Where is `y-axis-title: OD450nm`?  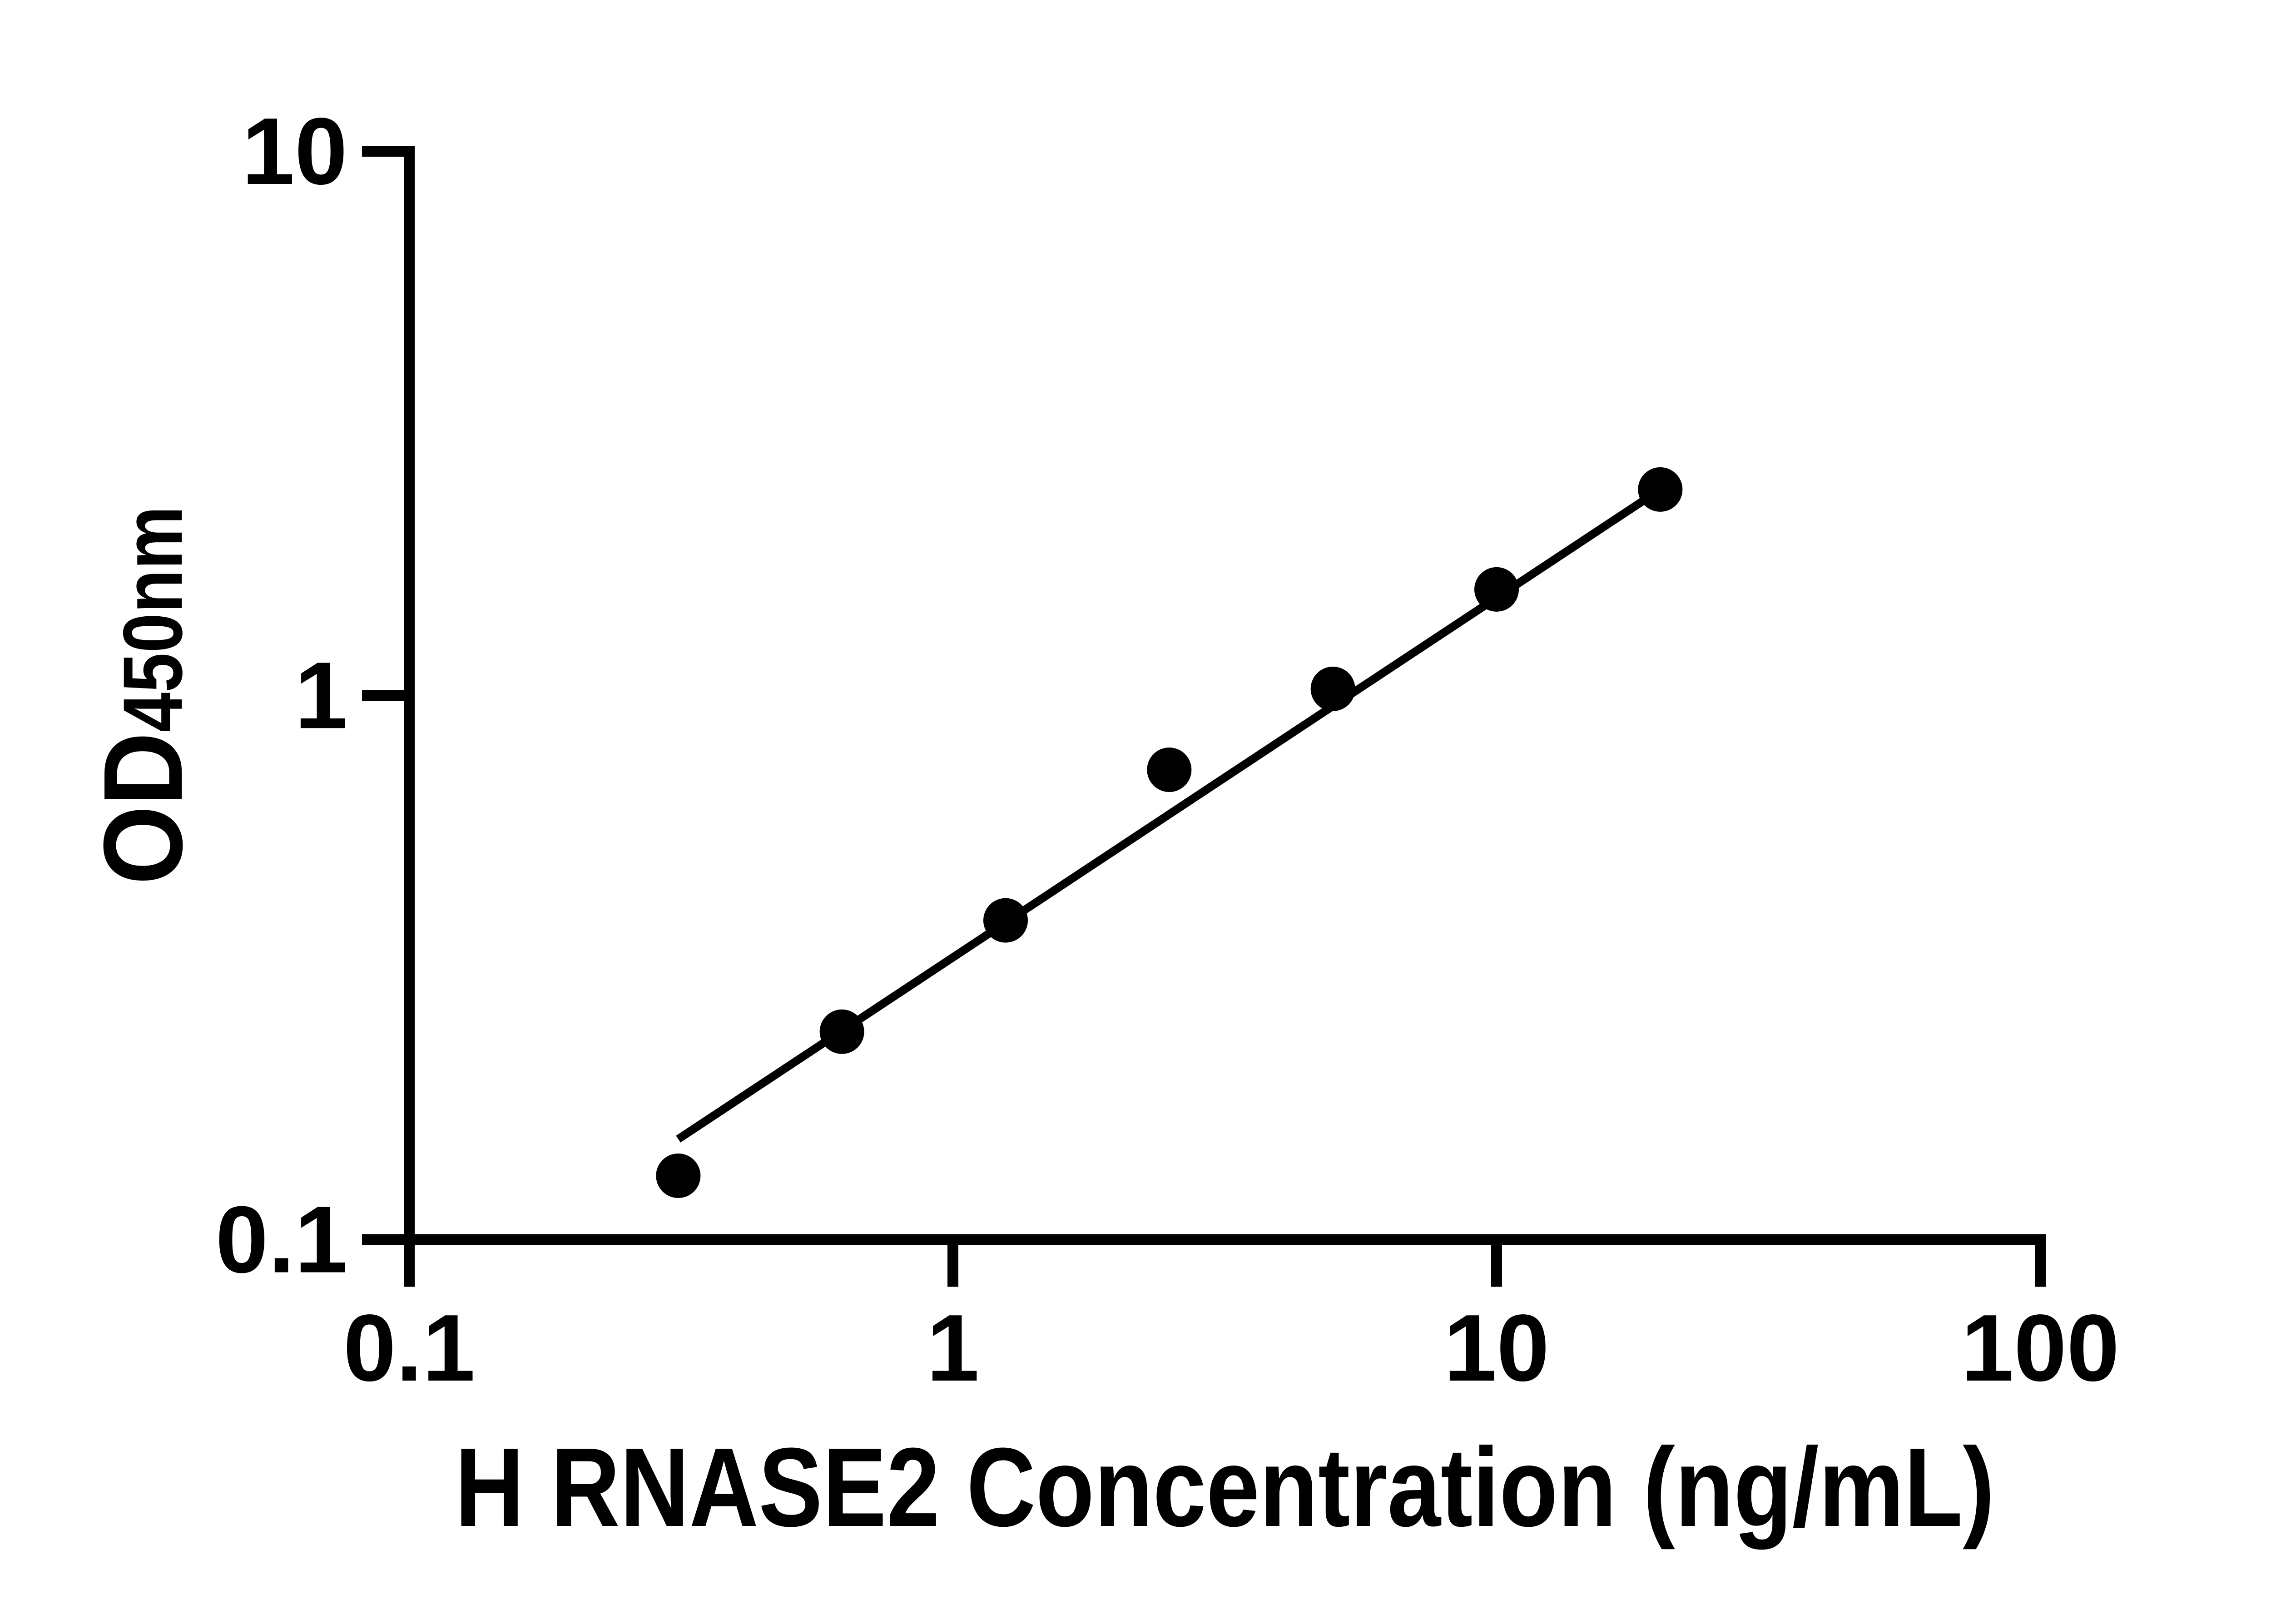
y-axis-title: OD450nm is located at coordinates (143, 695).